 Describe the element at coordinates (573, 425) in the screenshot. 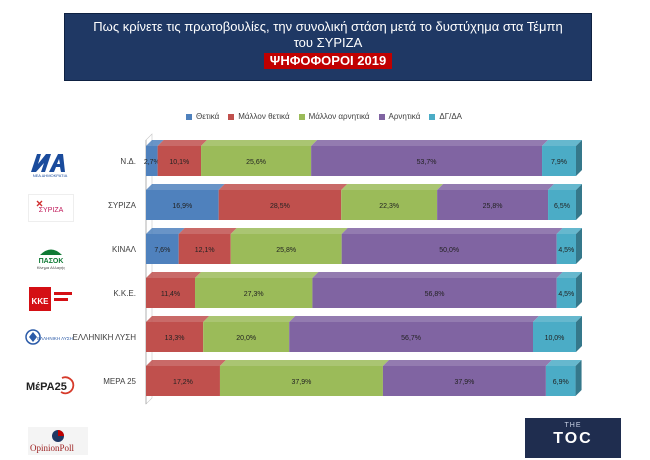

I see `thetoc-small-text: THE` at that location.